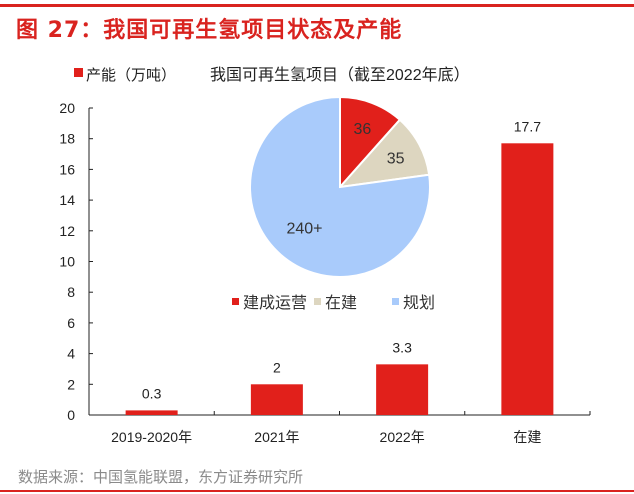 The image size is (634, 494). What do you see at coordinates (277, 367) in the screenshot?
I see `bar-value-label: 2` at bounding box center [277, 367].